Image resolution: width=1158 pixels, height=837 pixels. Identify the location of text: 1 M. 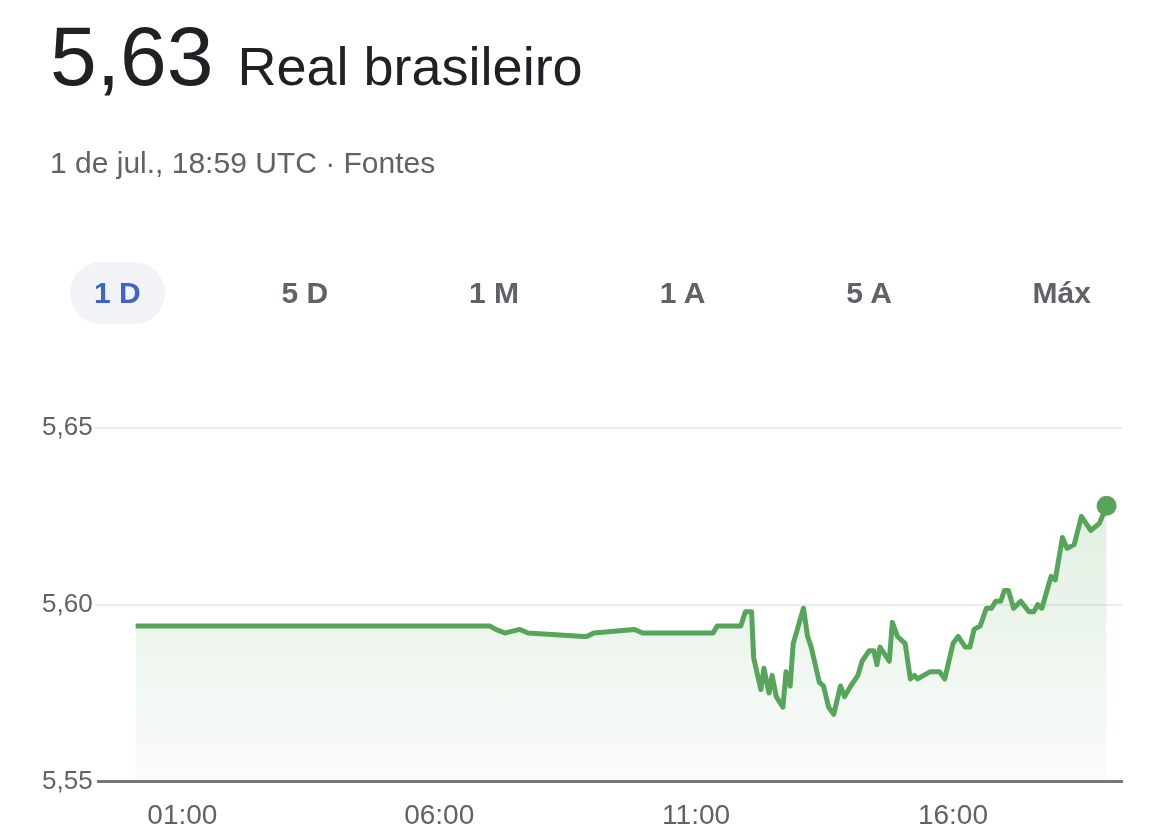
(494, 293).